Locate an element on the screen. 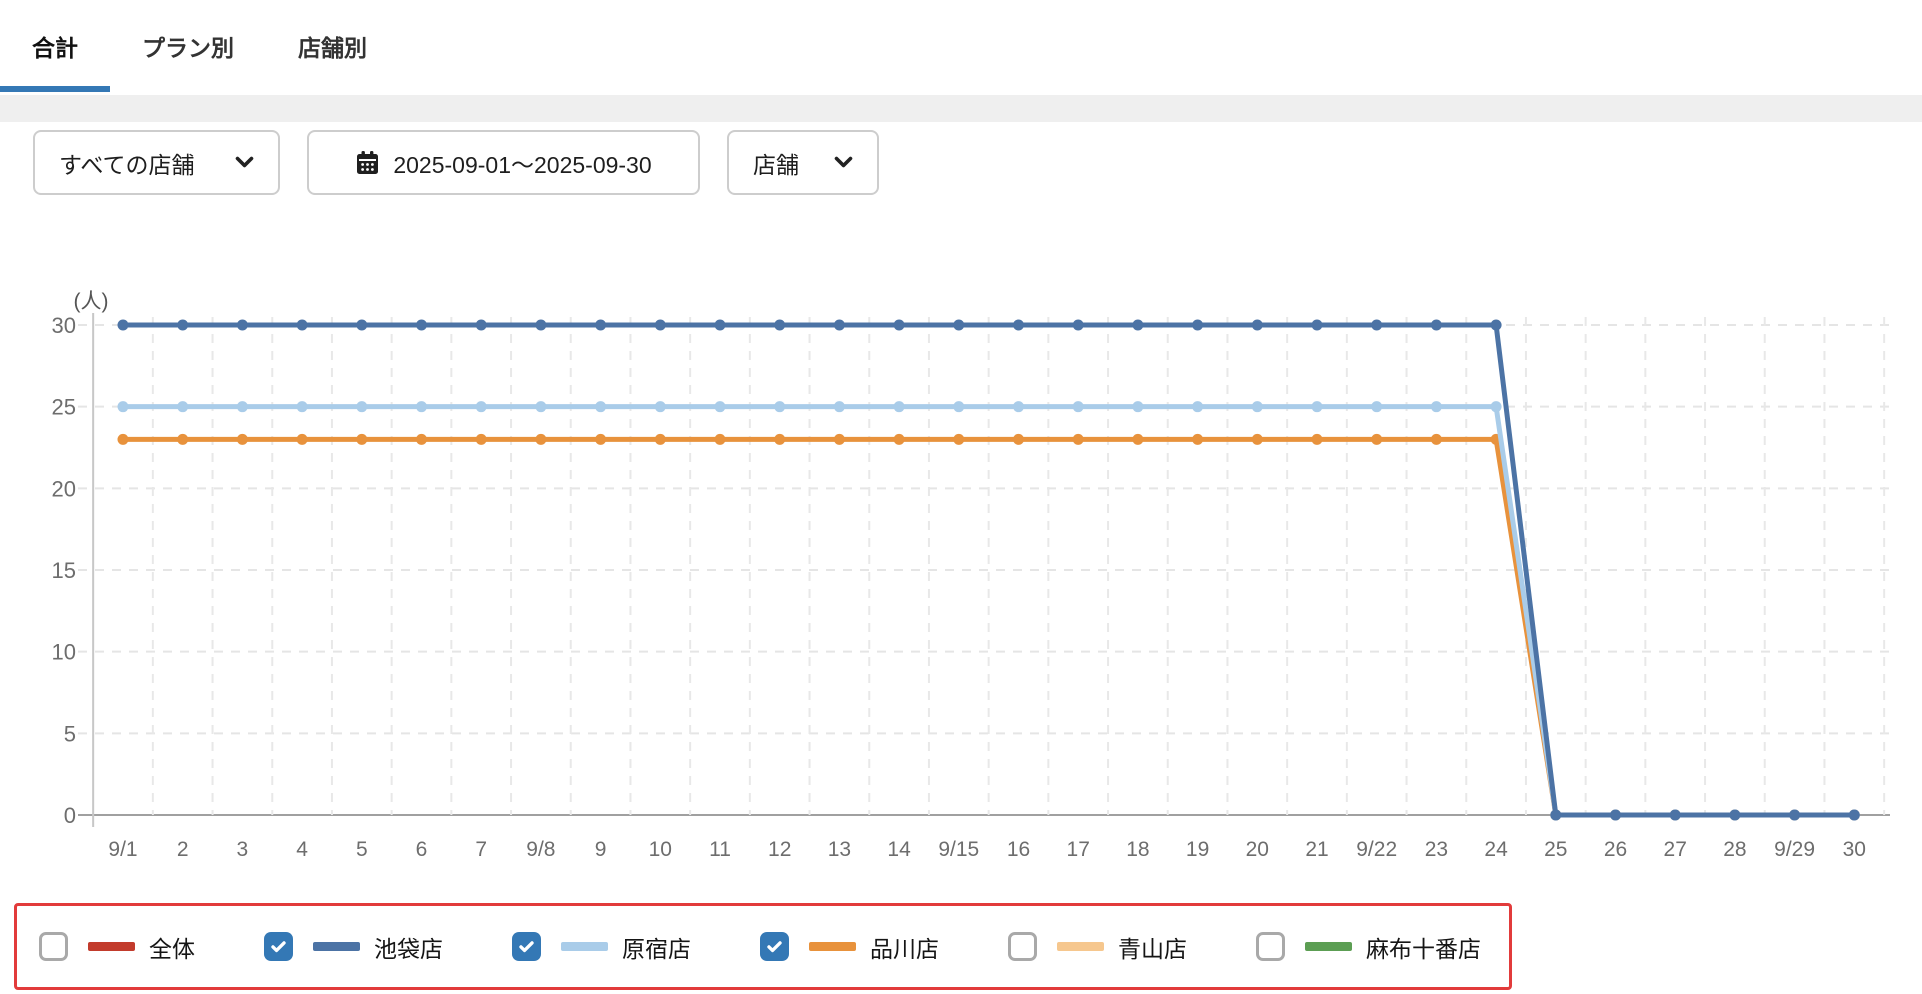  svg-text: 25 is located at coordinates (1555, 849).